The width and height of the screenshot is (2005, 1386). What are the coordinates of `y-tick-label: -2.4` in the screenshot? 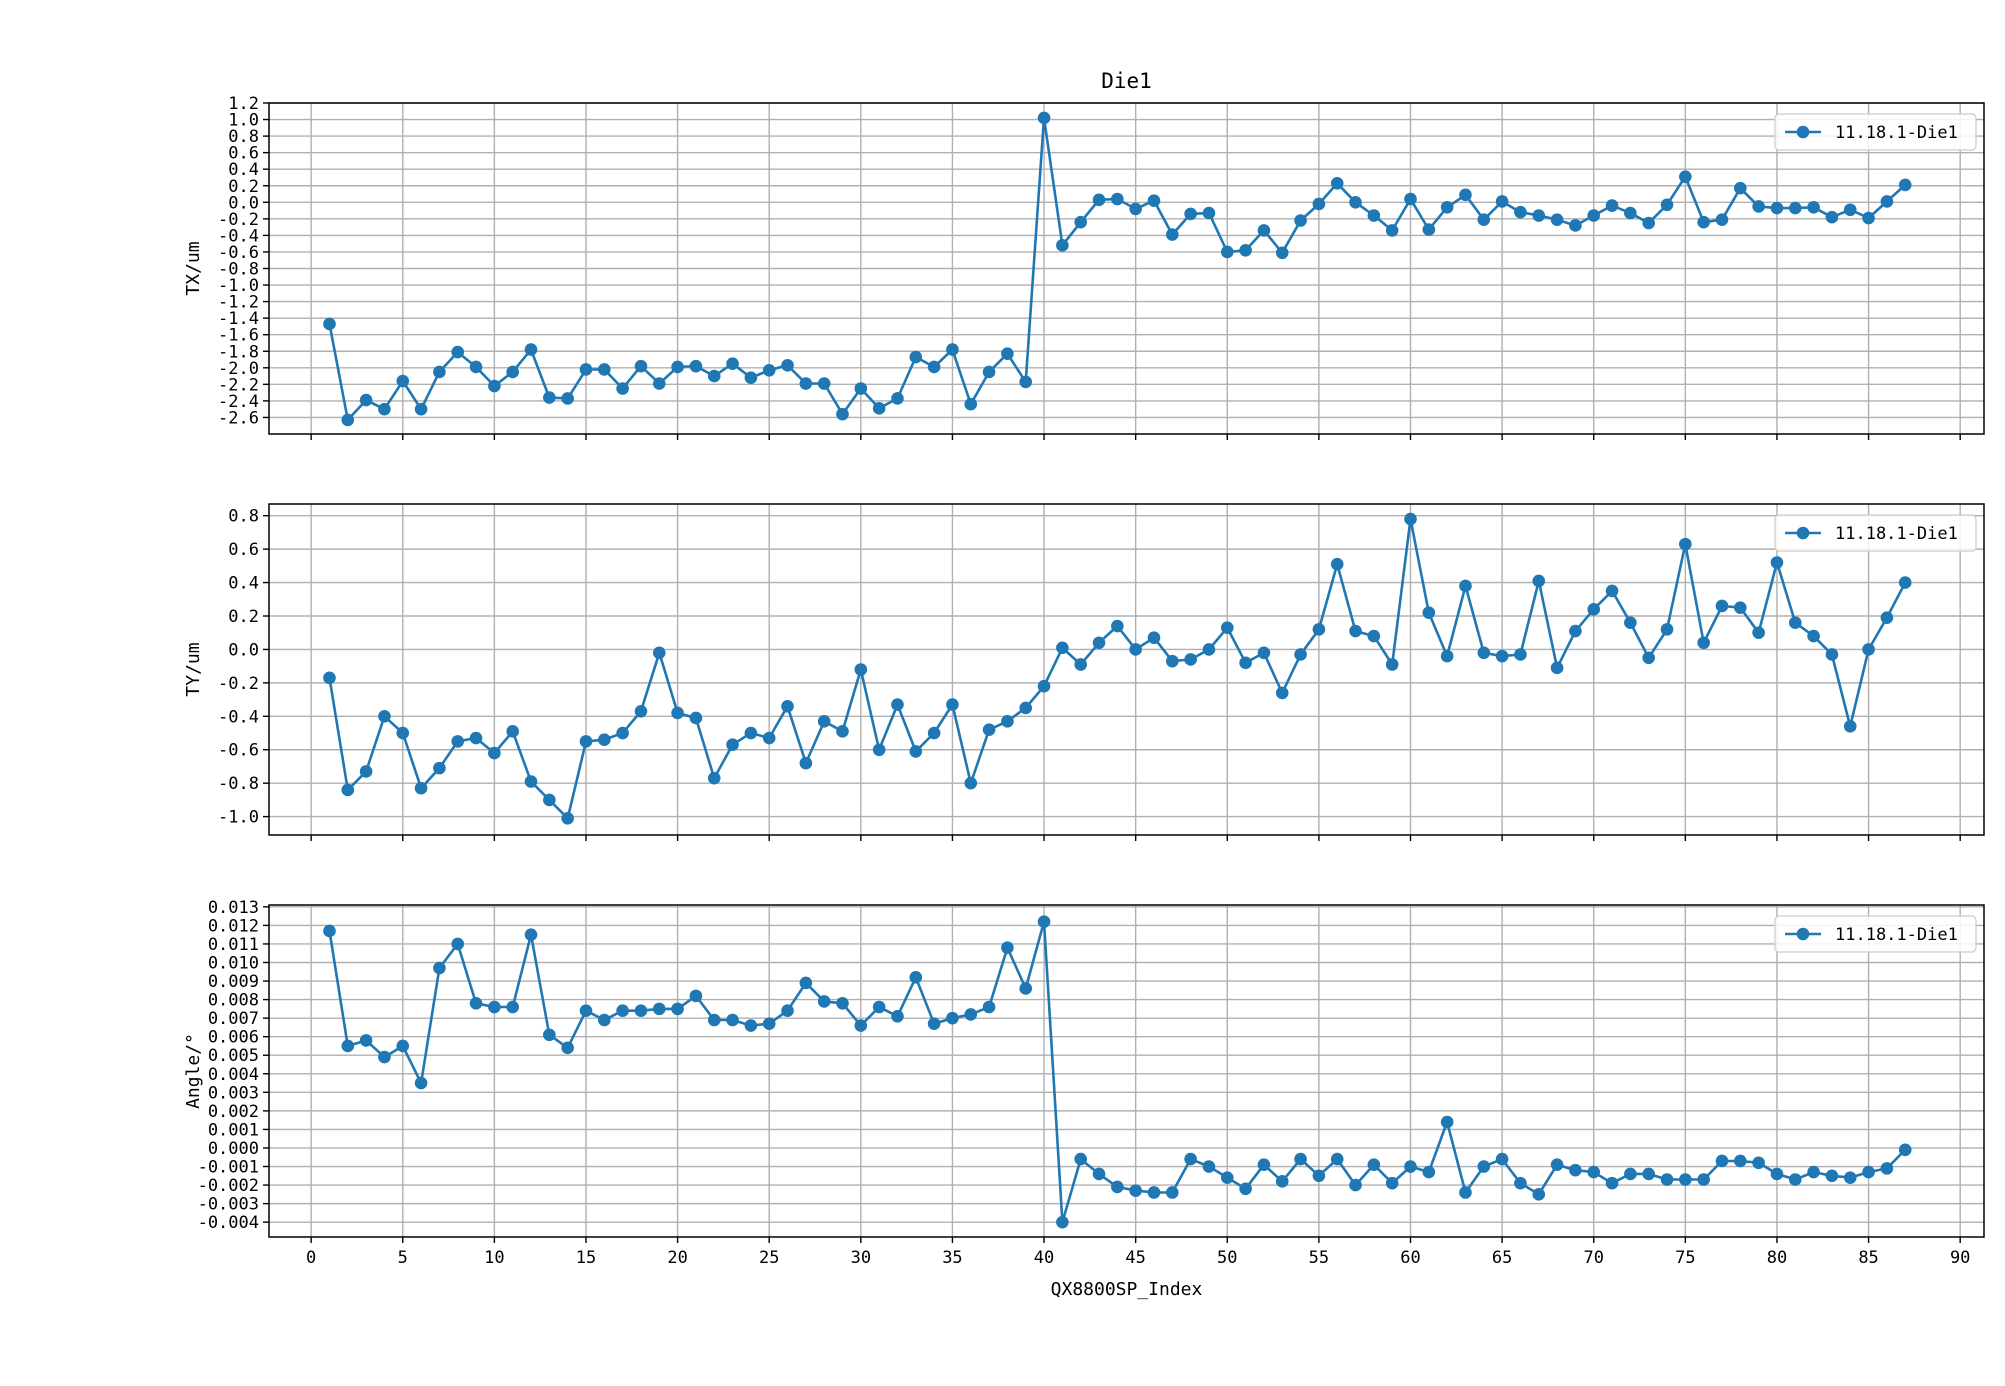 It's located at (238, 402).